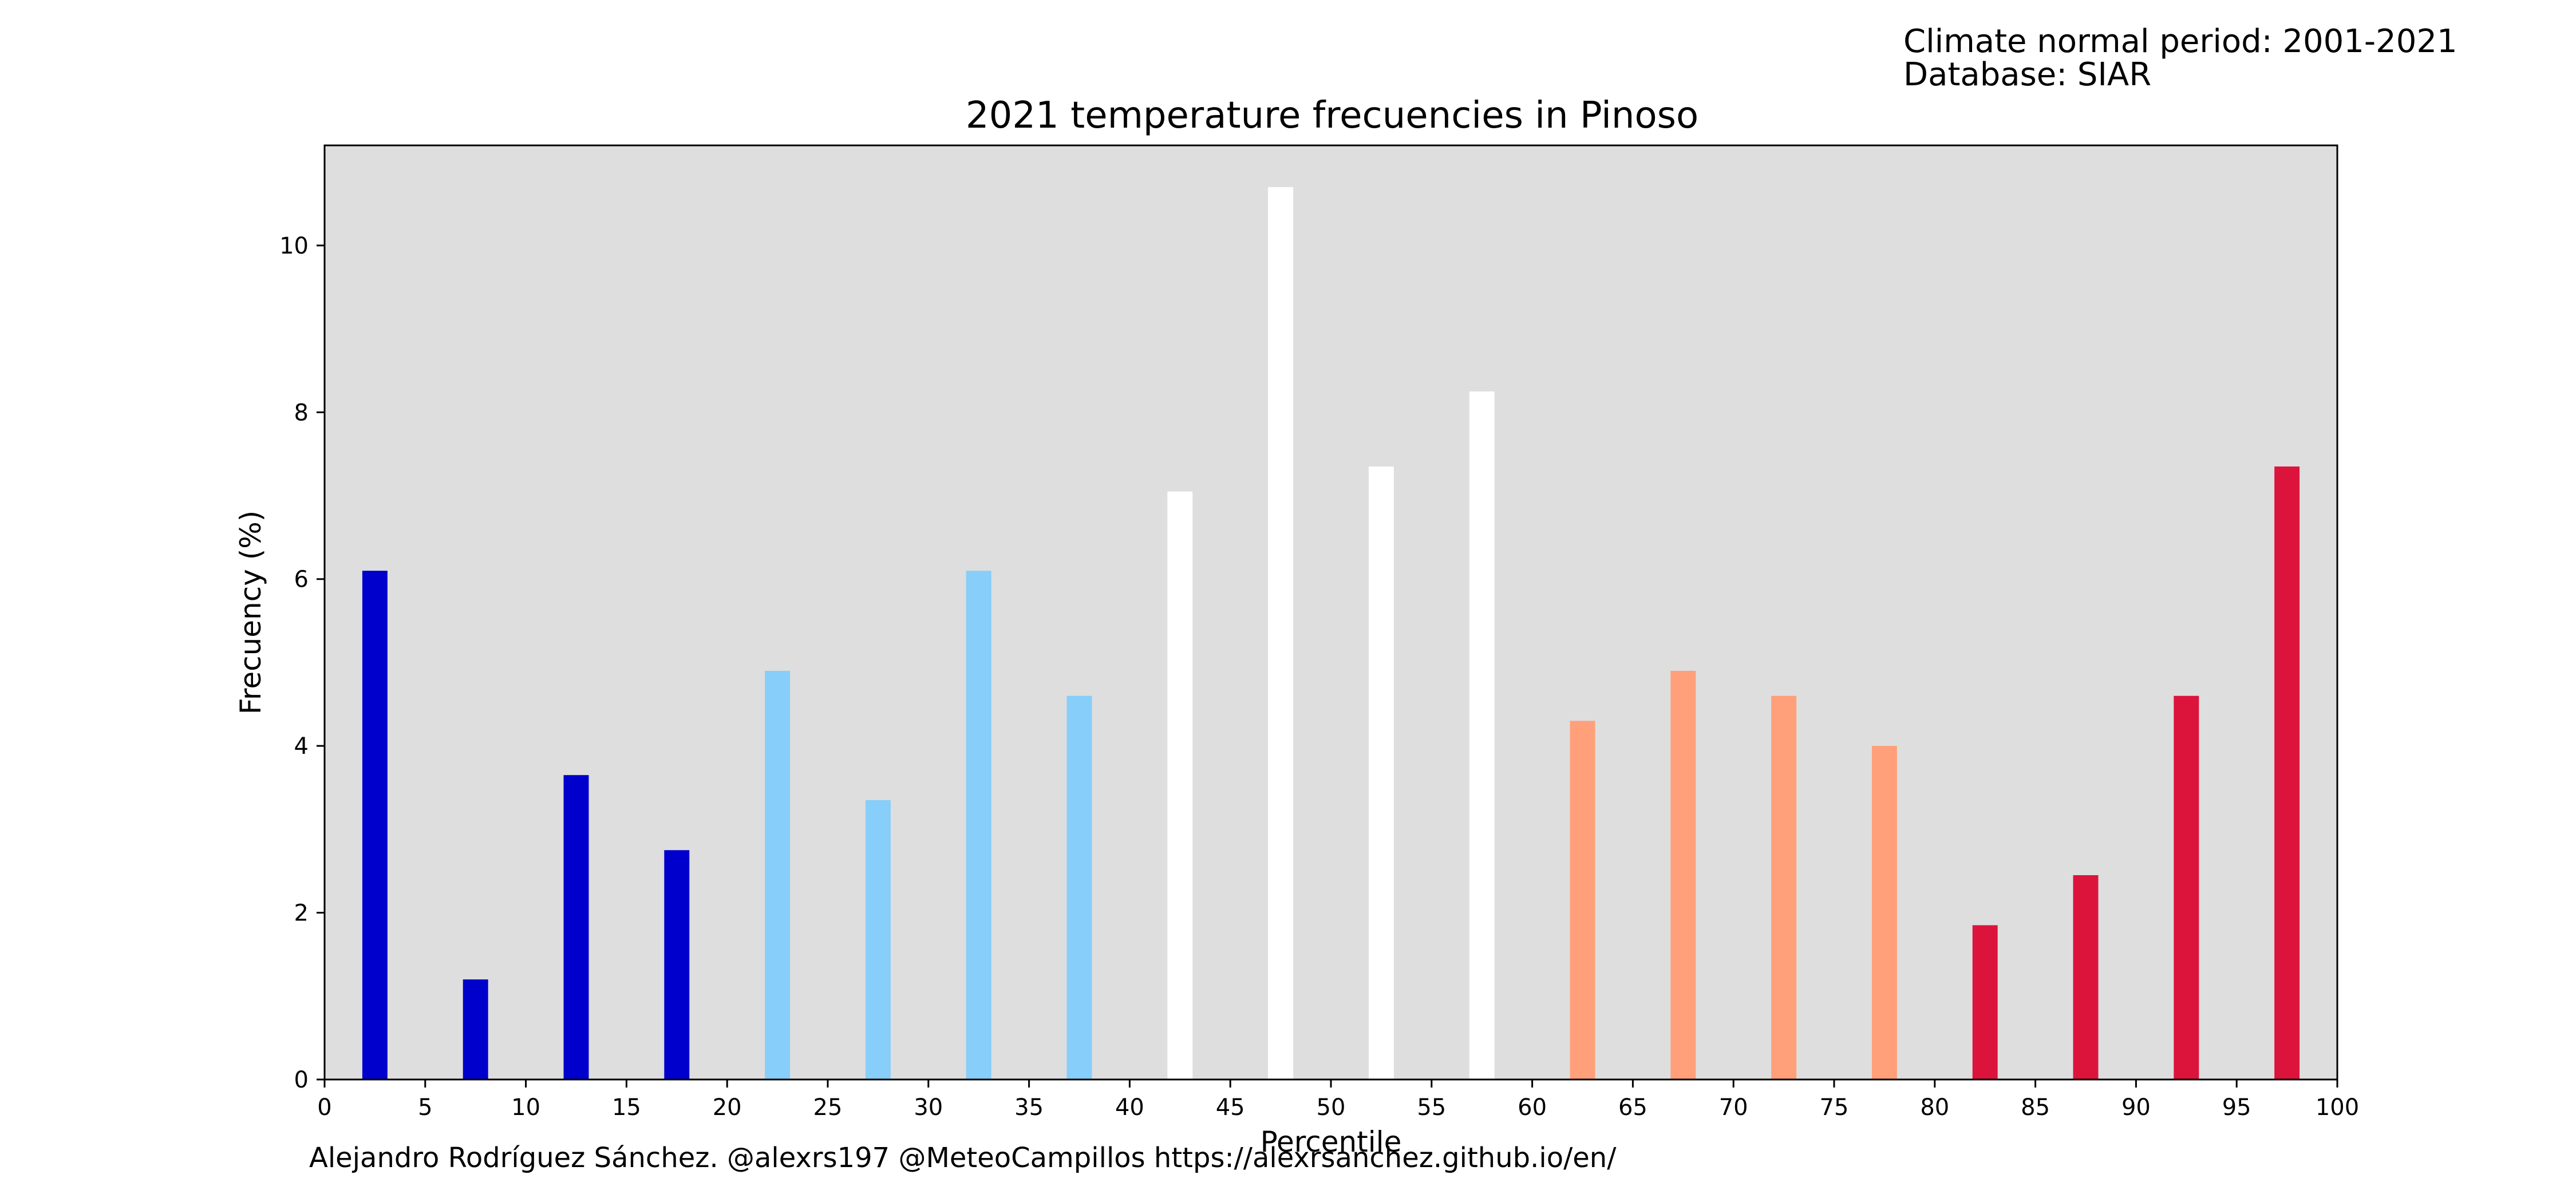 The image size is (2576, 1202). What do you see at coordinates (2236, 1108) in the screenshot?
I see `x-tick-label: 95` at bounding box center [2236, 1108].